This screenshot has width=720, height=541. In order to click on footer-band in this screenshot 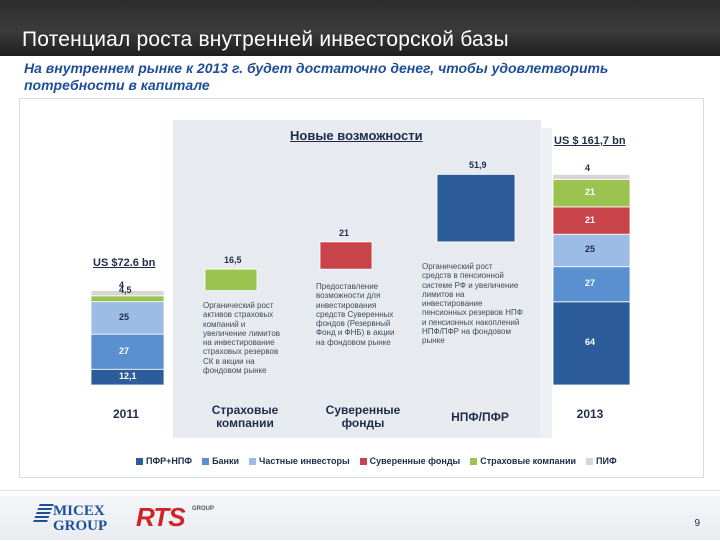, I will do `click(360, 518)`.